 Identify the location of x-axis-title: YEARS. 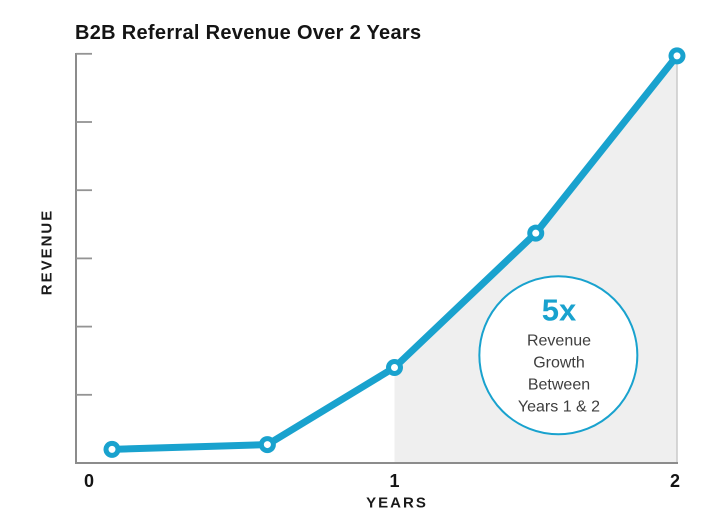
(397, 503).